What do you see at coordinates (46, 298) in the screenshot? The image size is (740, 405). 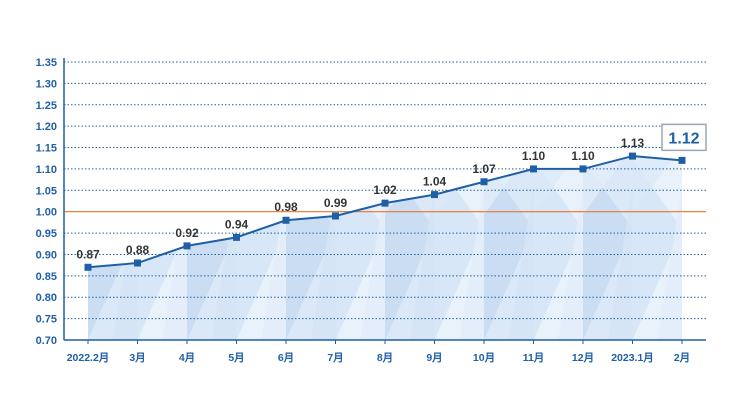 I see `y-tick-label: 0.80` at bounding box center [46, 298].